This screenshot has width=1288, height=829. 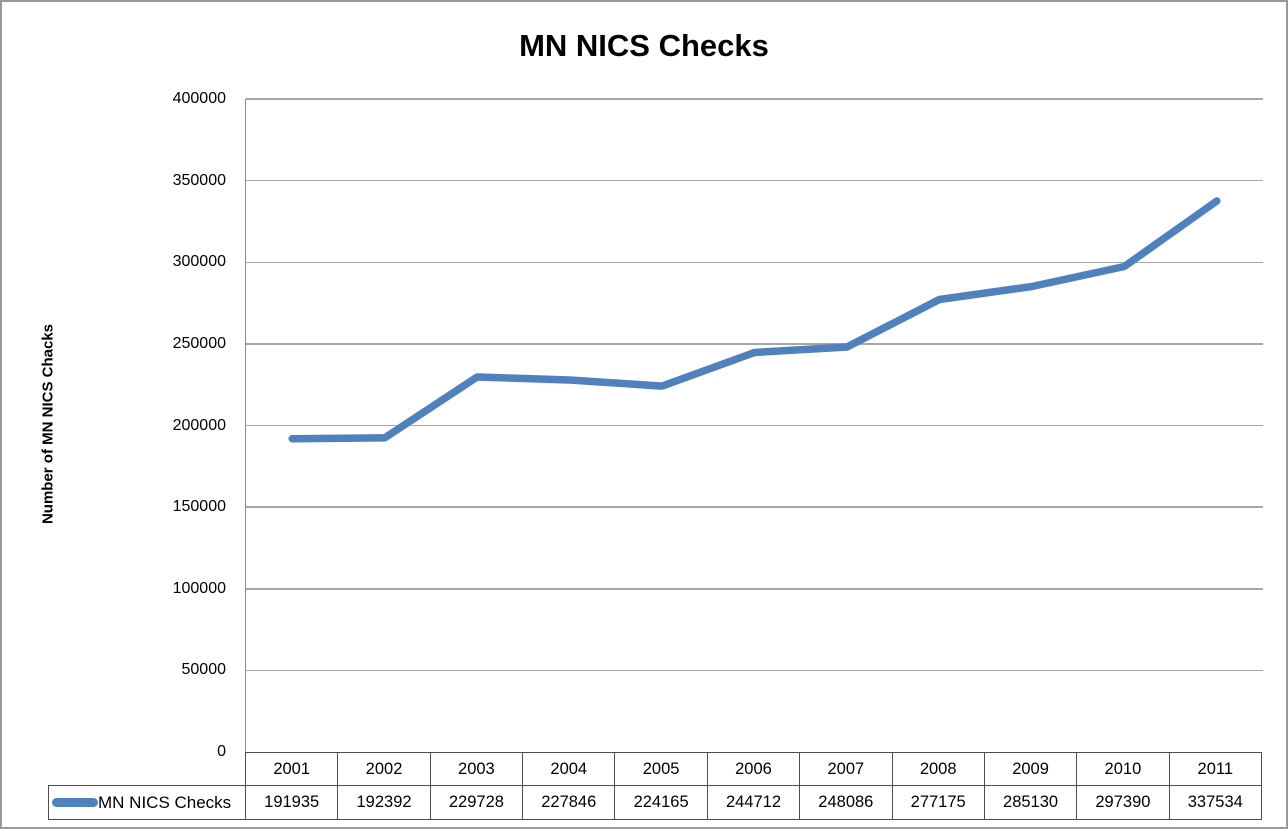 I want to click on value-cell: 337534, so click(x=1214, y=802).